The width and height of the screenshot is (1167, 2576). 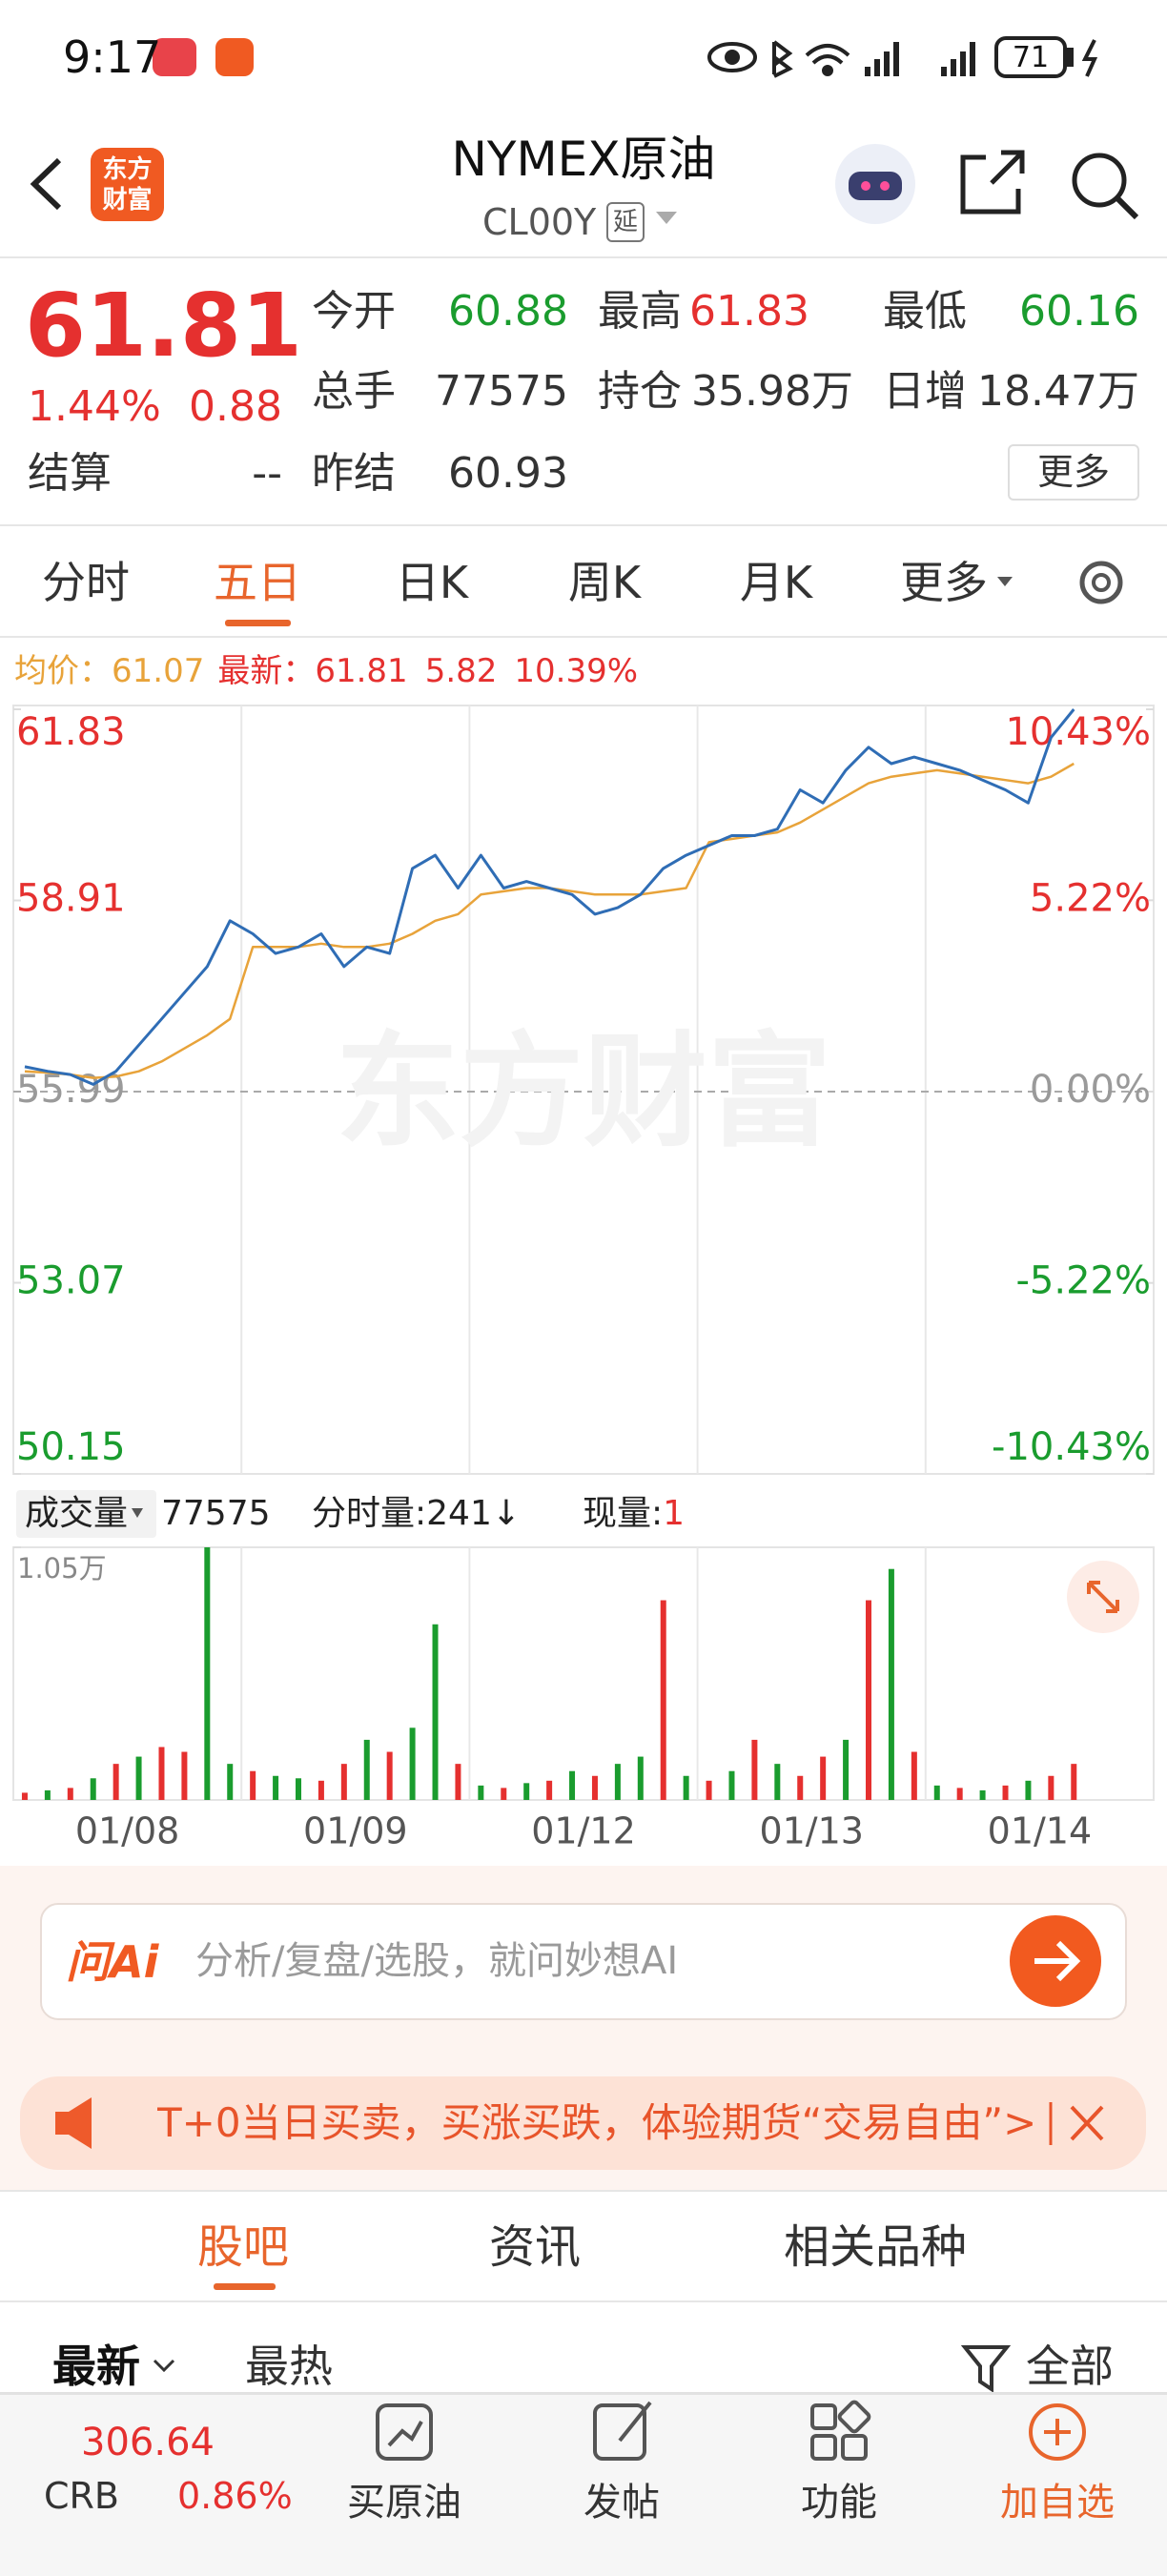 I want to click on sort-tab: 最热, so click(x=289, y=2366).